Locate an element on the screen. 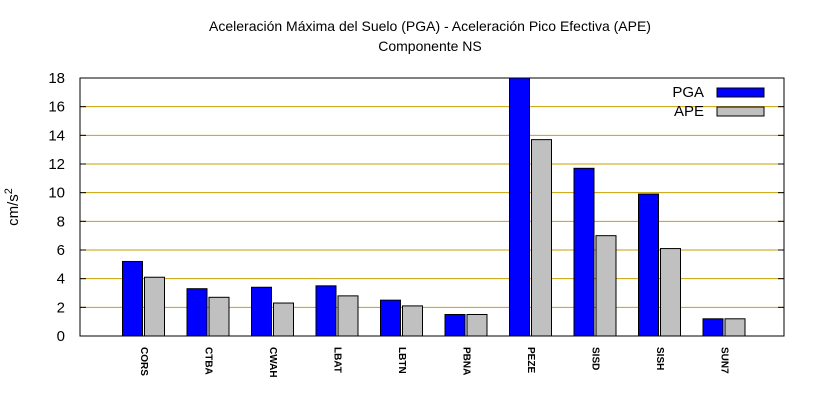  y-tick-label: 10 is located at coordinates (56, 193).